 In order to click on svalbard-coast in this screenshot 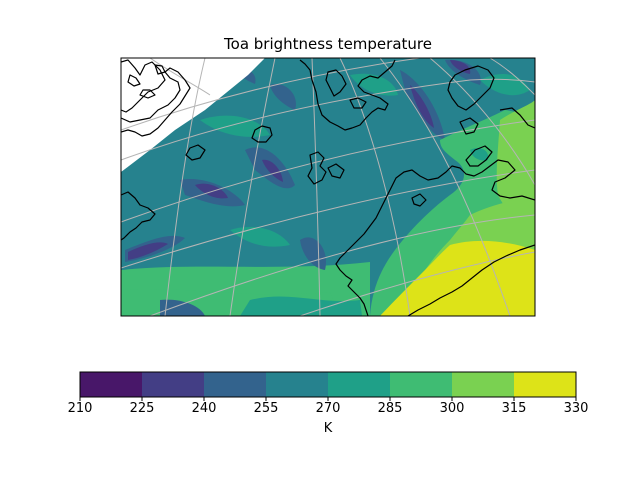, I will do `click(347, 95)`.